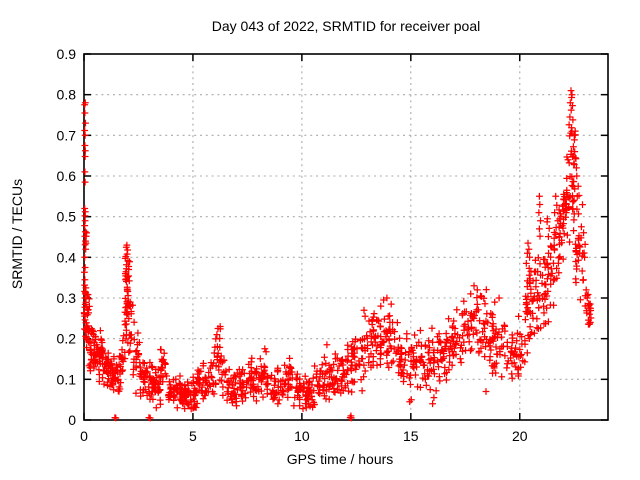  Describe the element at coordinates (67, 217) in the screenshot. I see `y-tick-label: 0.5` at that location.